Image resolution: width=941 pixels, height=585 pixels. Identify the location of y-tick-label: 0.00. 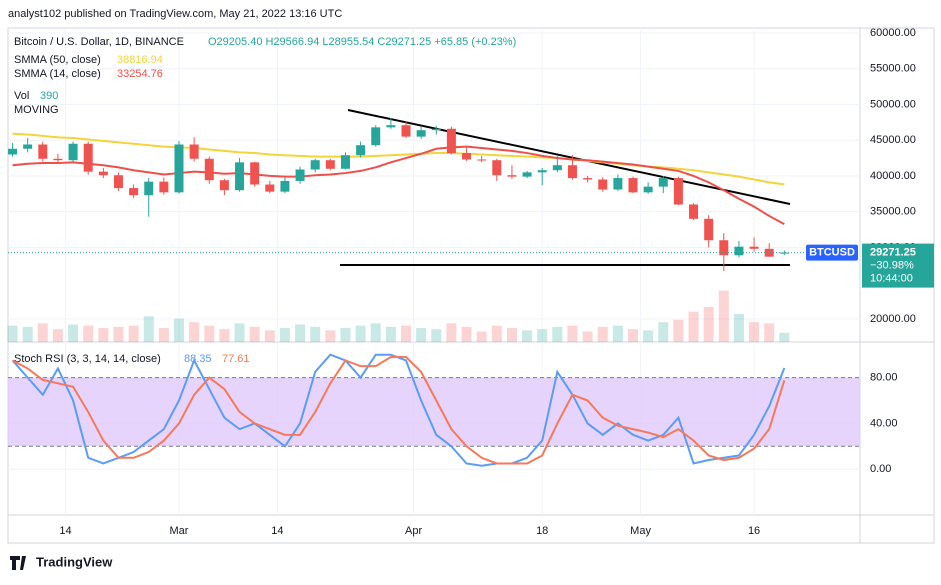
(880, 469).